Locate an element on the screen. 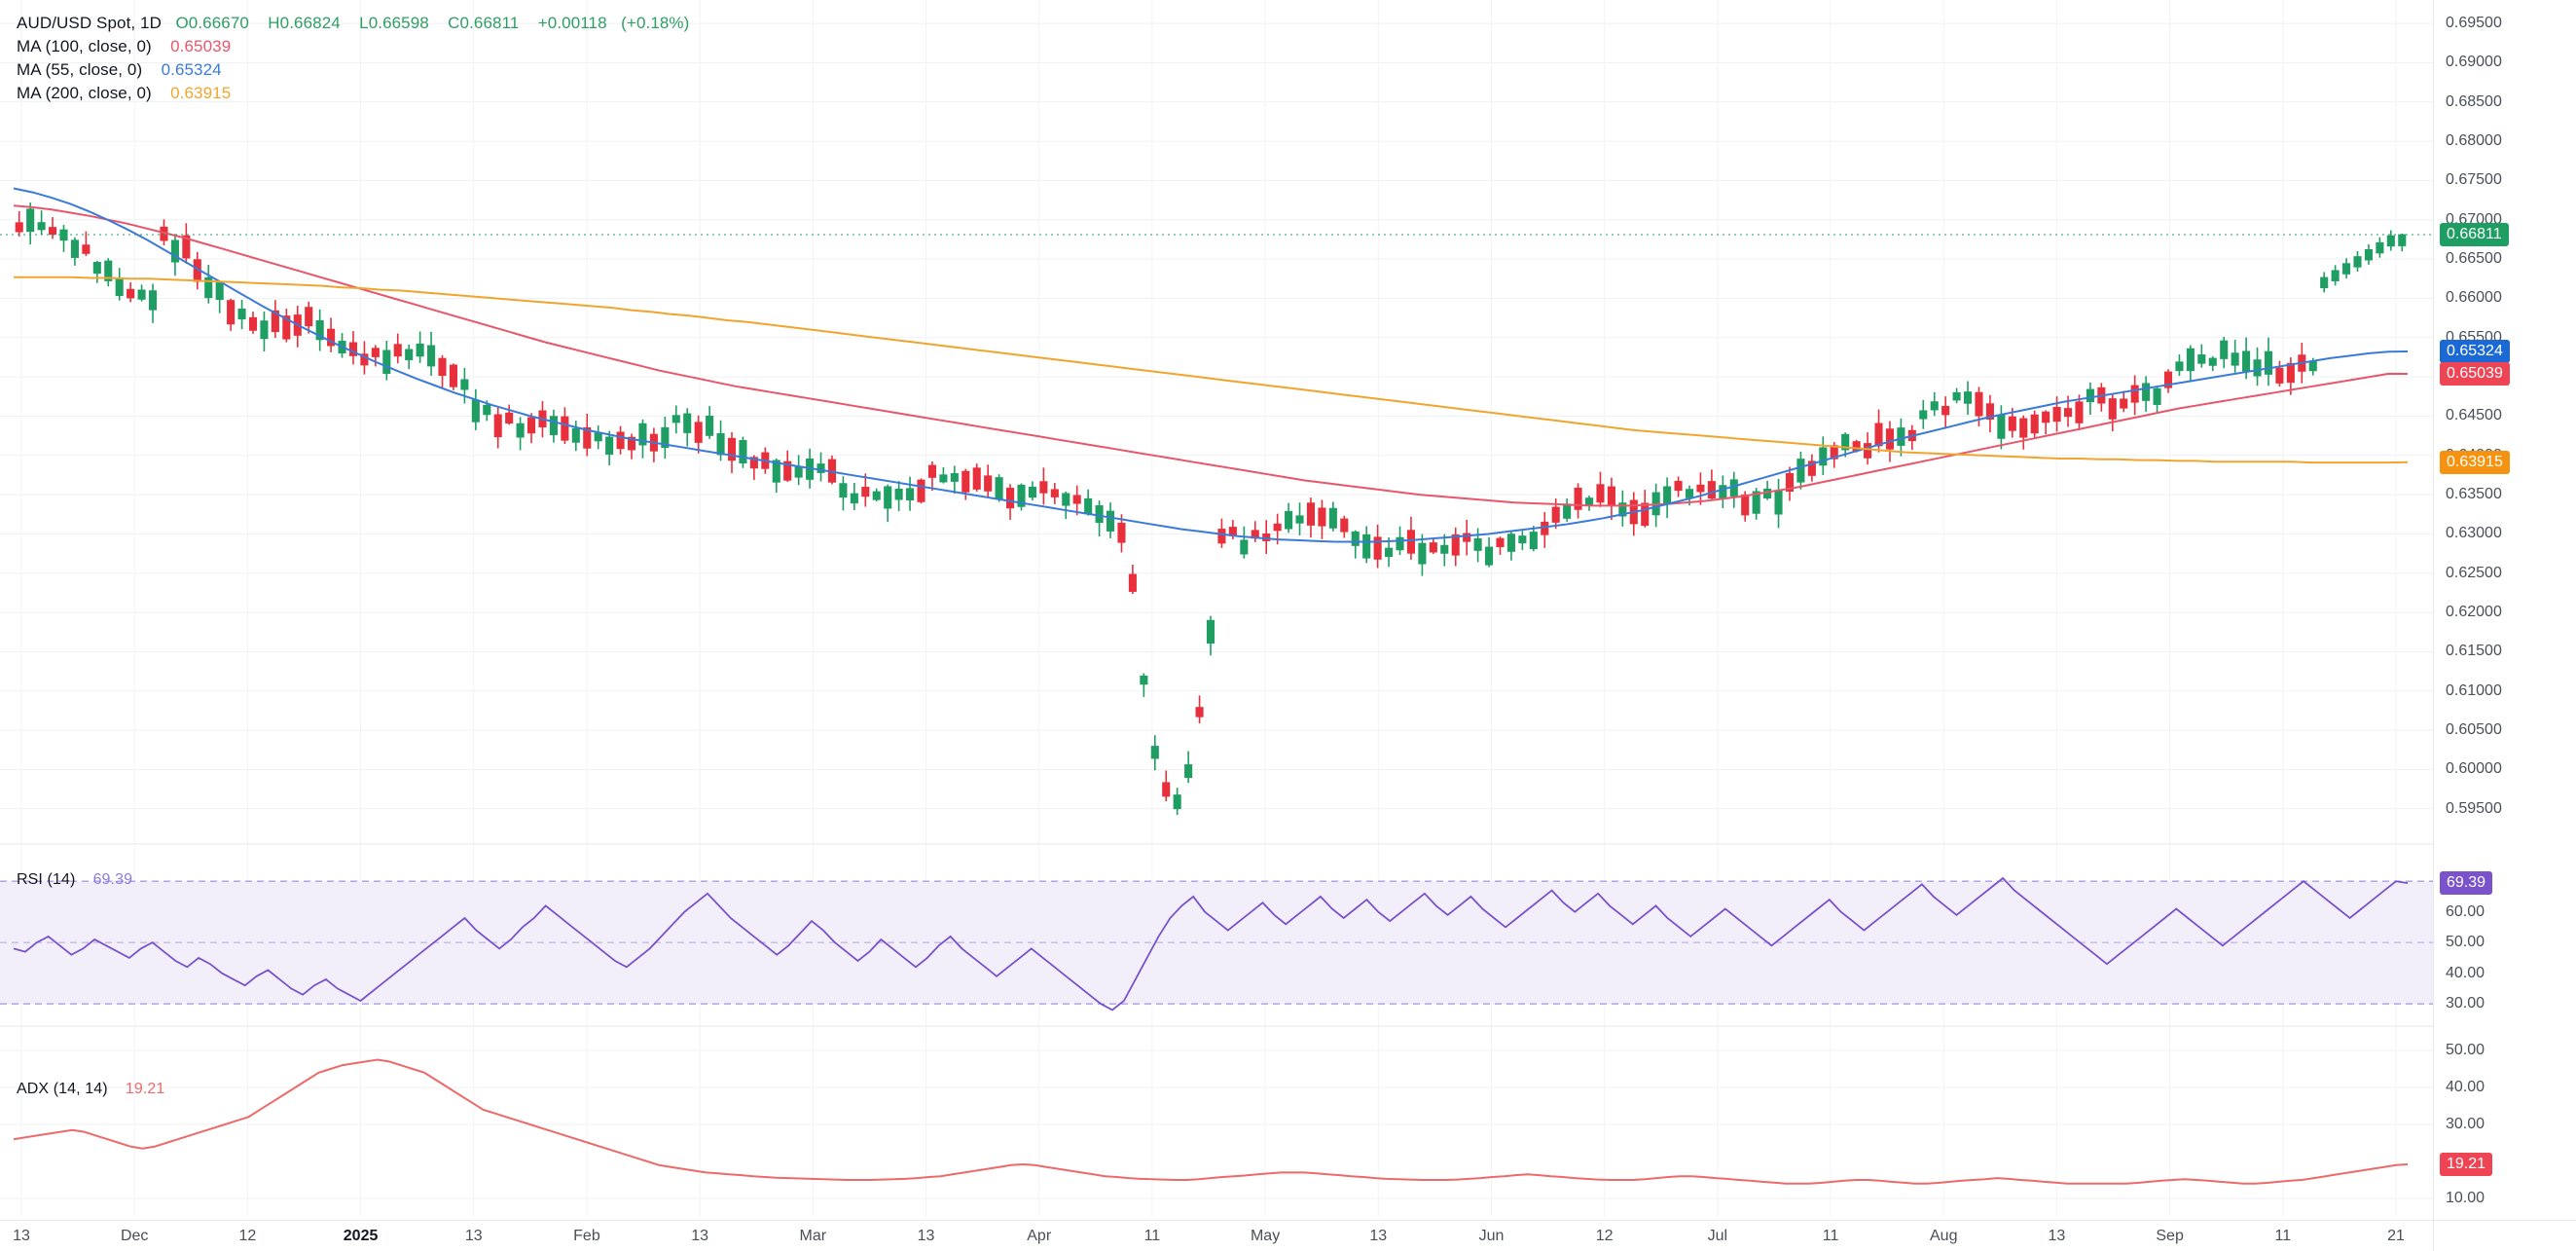  ma55-price-badge: 0.65324 is located at coordinates (2475, 351).